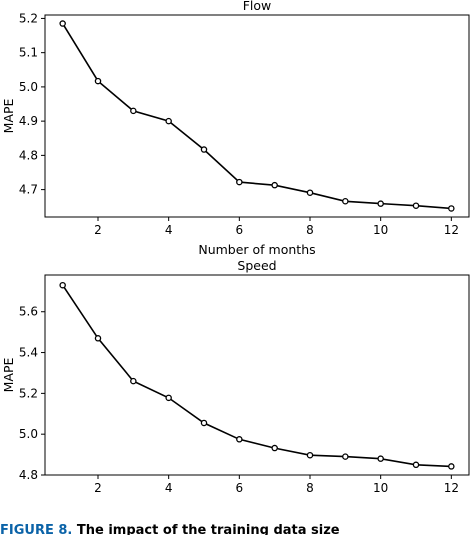 This screenshot has height=535, width=474. I want to click on flow-y-tick-label: 4.7, so click(28, 190).